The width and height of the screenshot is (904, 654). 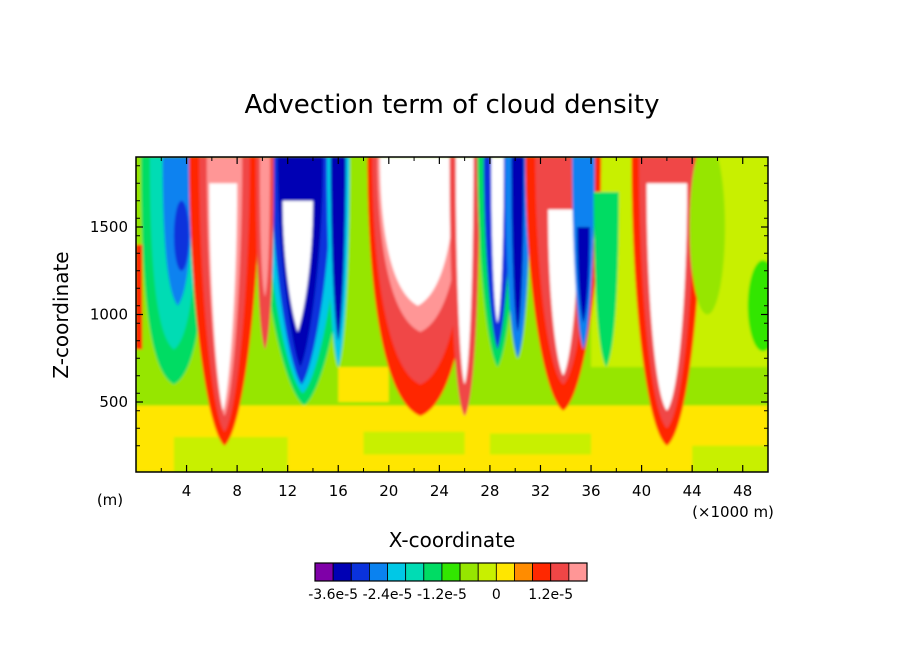 What do you see at coordinates (742, 491) in the screenshot?
I see `x-tick-label: 48` at bounding box center [742, 491].